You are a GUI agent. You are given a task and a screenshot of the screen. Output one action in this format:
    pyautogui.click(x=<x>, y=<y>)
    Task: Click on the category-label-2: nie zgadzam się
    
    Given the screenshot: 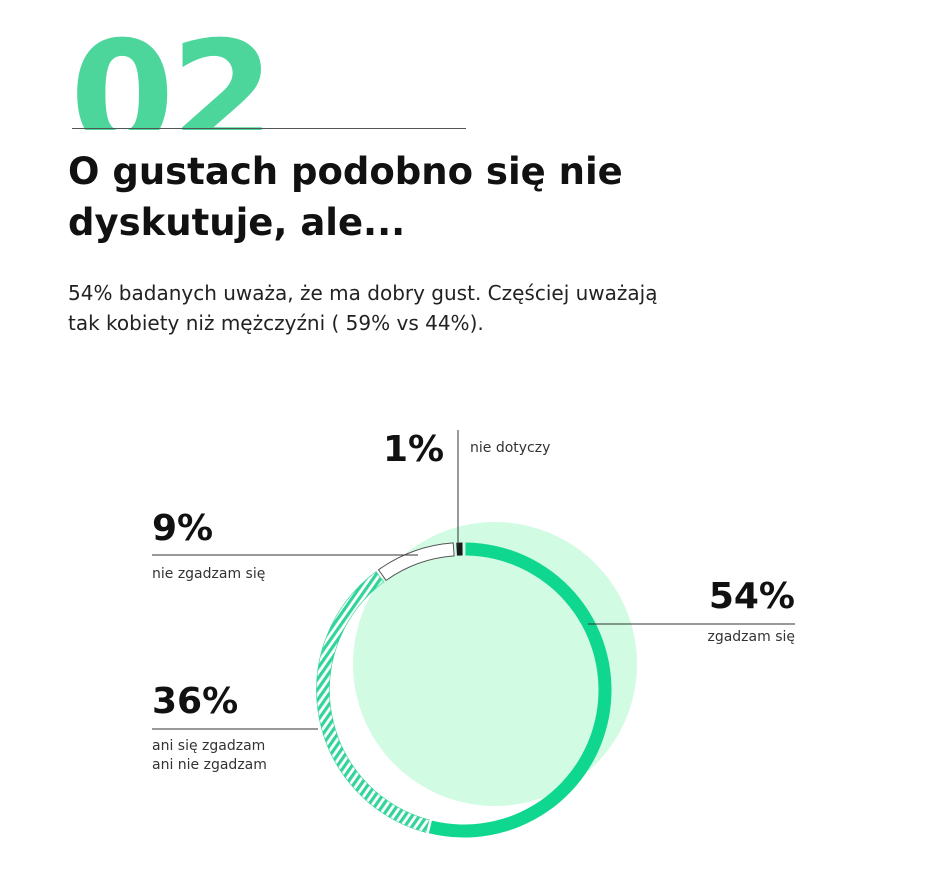 What is the action you would take?
    pyautogui.click(x=208, y=574)
    